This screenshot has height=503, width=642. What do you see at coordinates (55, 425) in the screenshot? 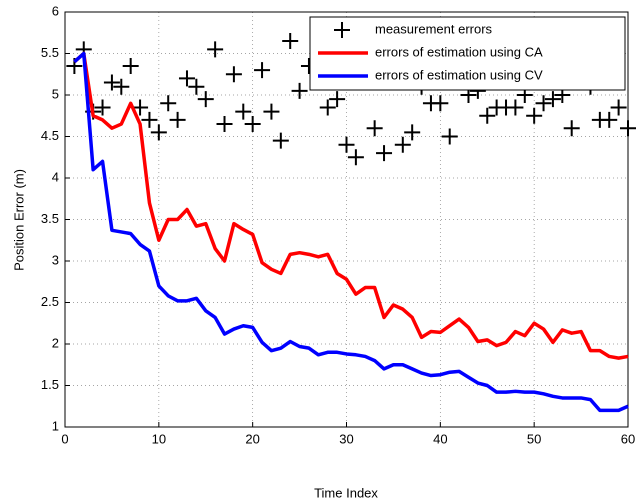
I see `y-tick-label: 1` at bounding box center [55, 425].